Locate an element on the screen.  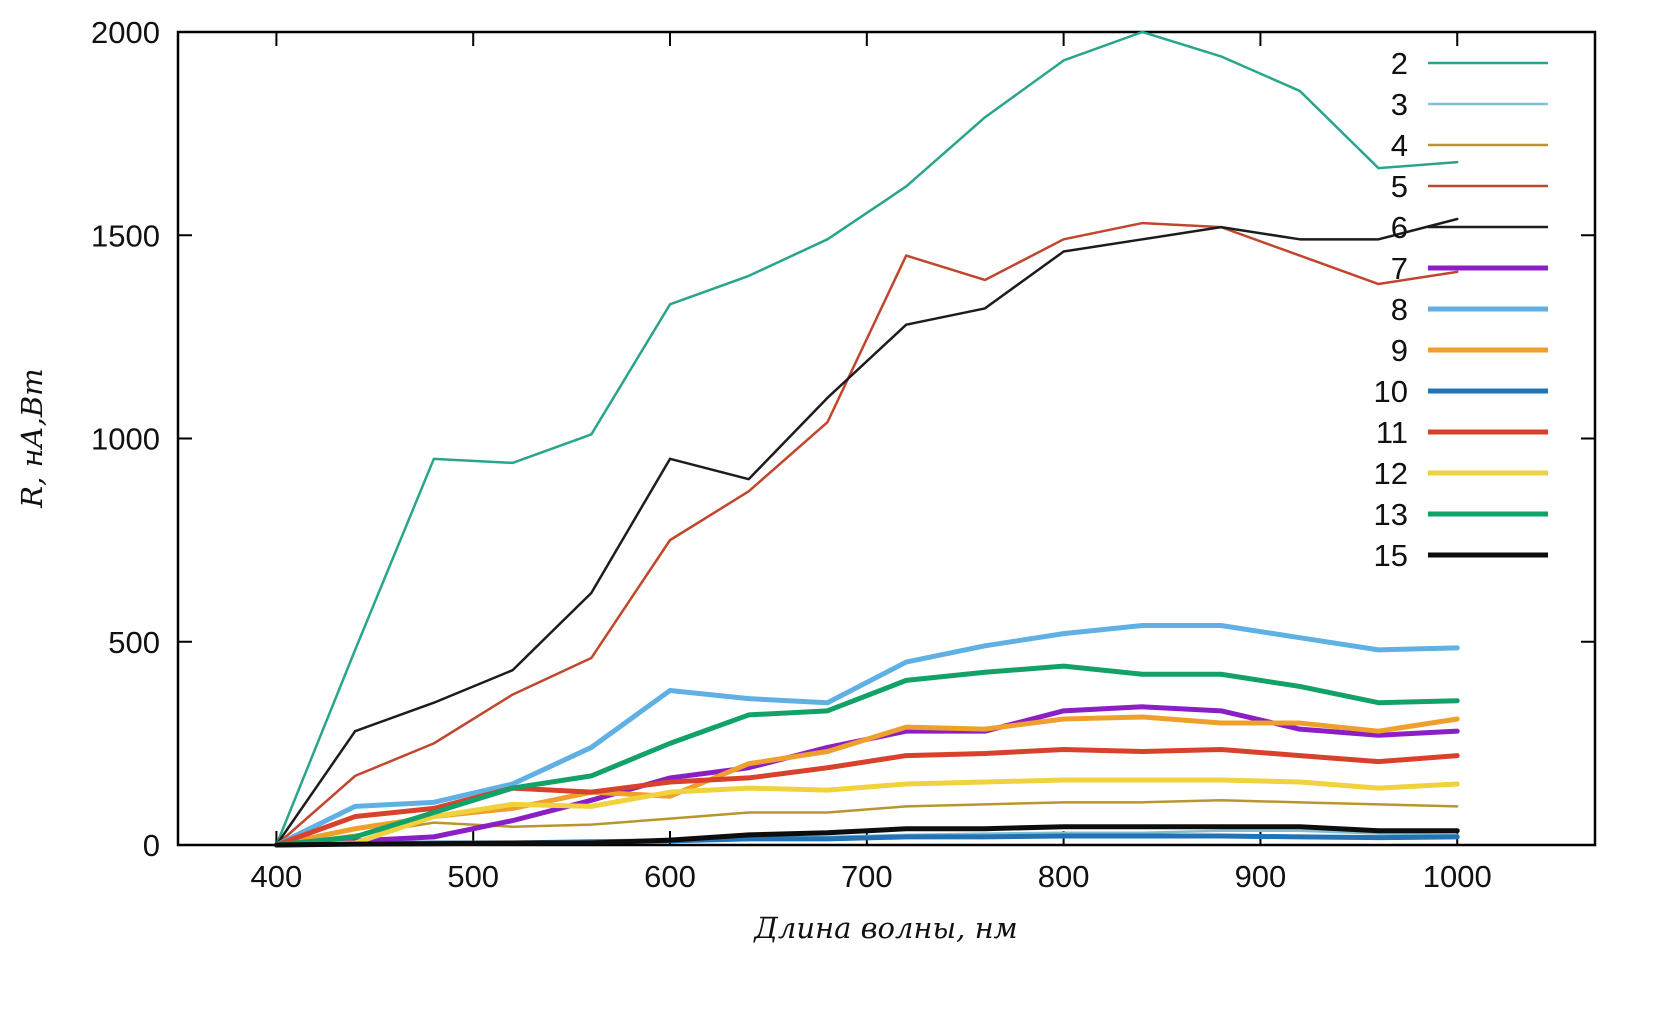
y-tick-label: 1500 is located at coordinates (125, 235).